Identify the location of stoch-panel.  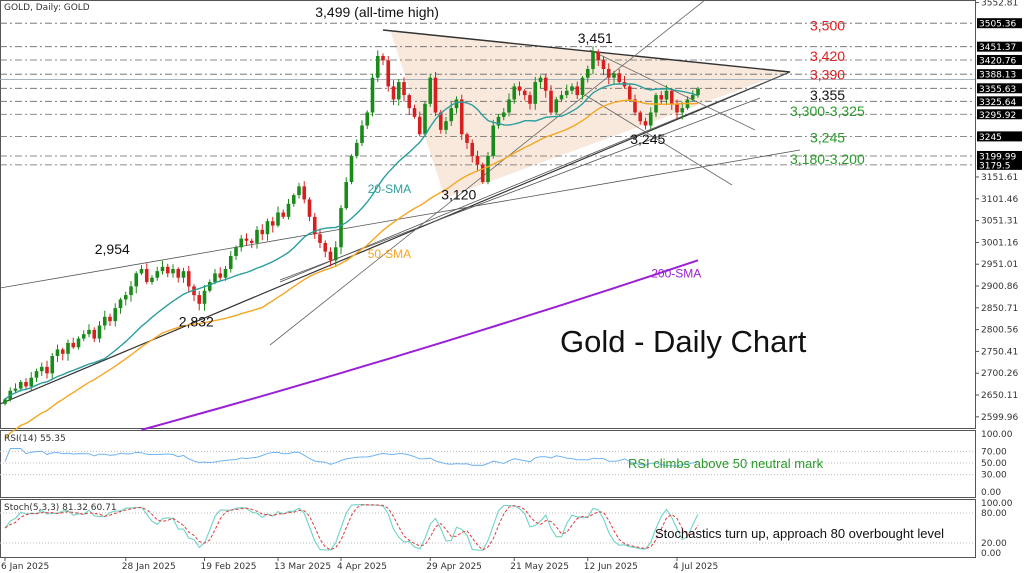
(488, 528).